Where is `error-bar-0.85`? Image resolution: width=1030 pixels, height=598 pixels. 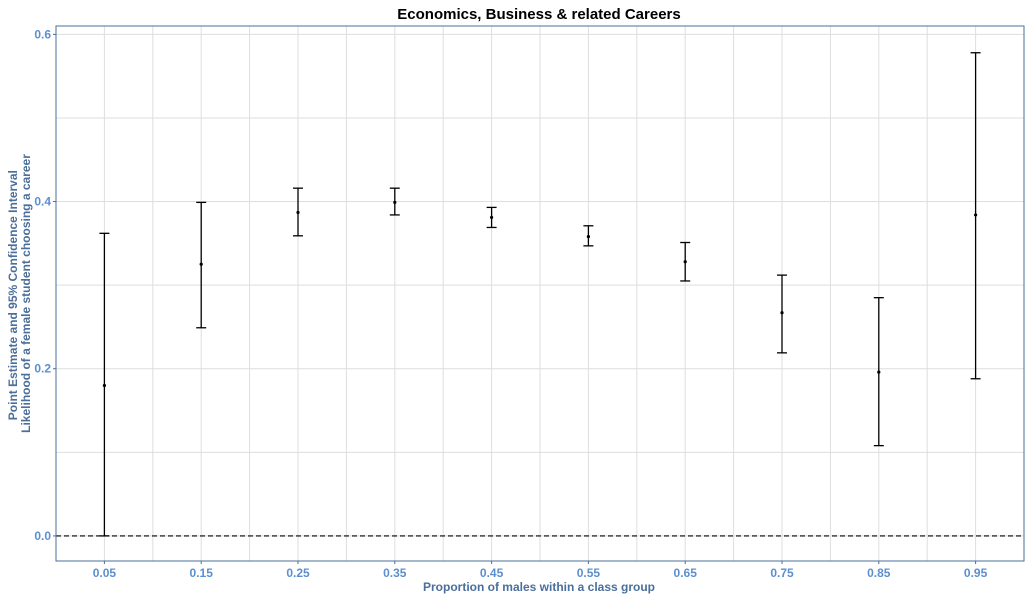 error-bar-0.85 is located at coordinates (878, 372).